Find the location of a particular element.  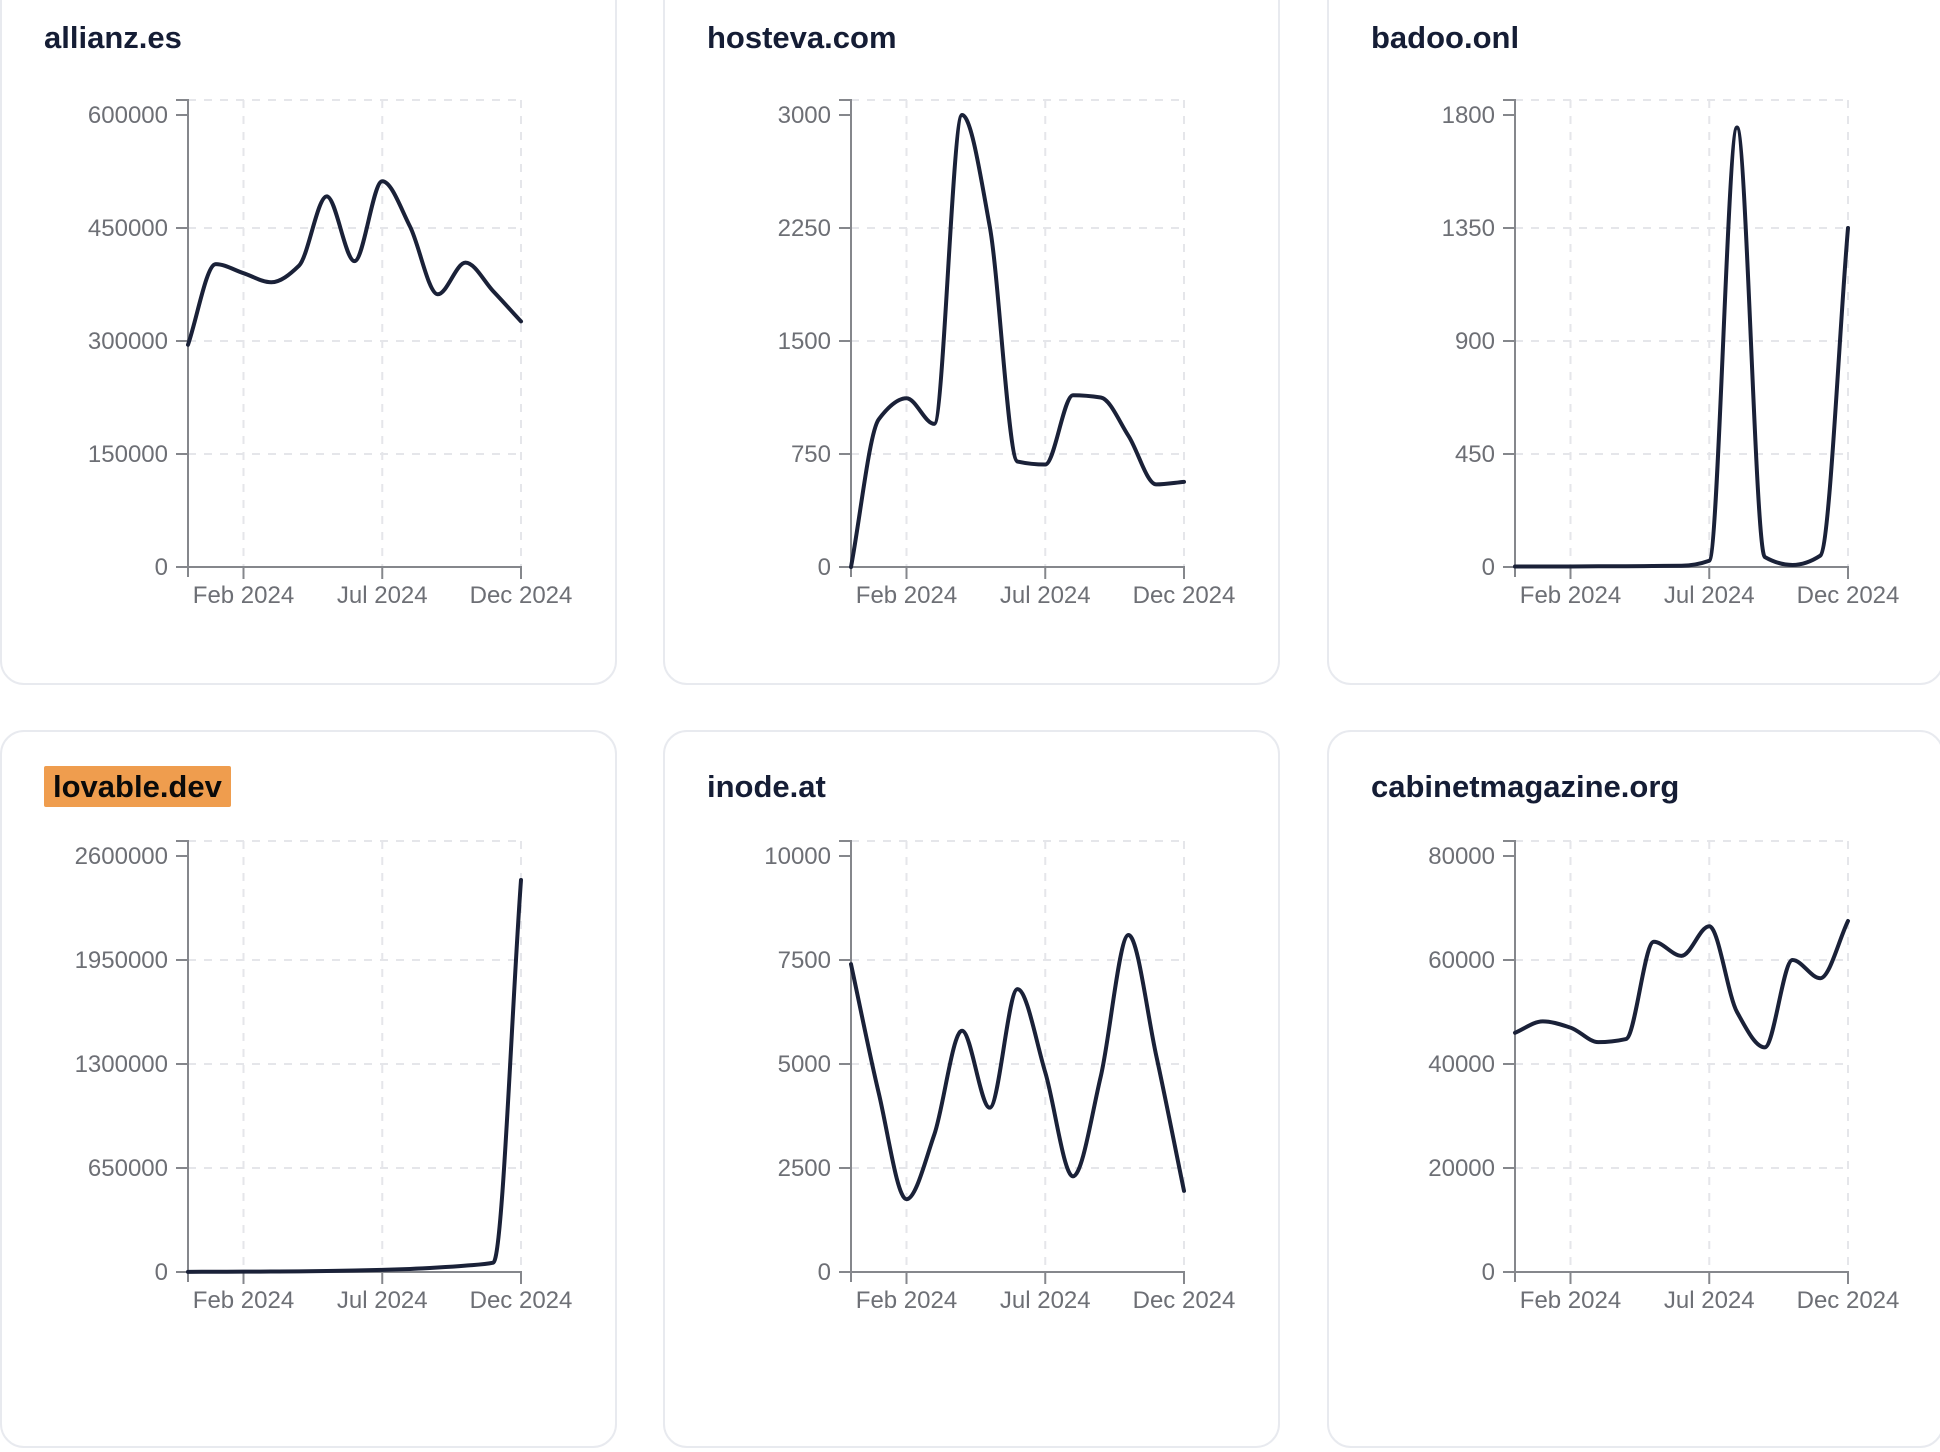

y-tick-label: 40000 is located at coordinates (1461, 1064).